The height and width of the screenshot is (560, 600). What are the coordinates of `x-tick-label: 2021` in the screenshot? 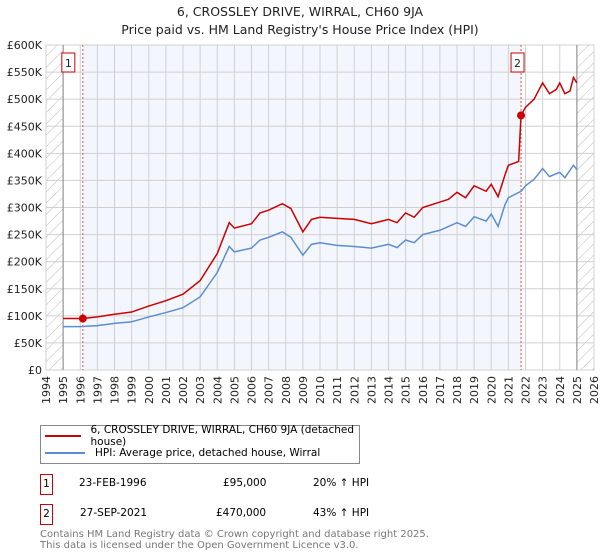 It's located at (508, 390).